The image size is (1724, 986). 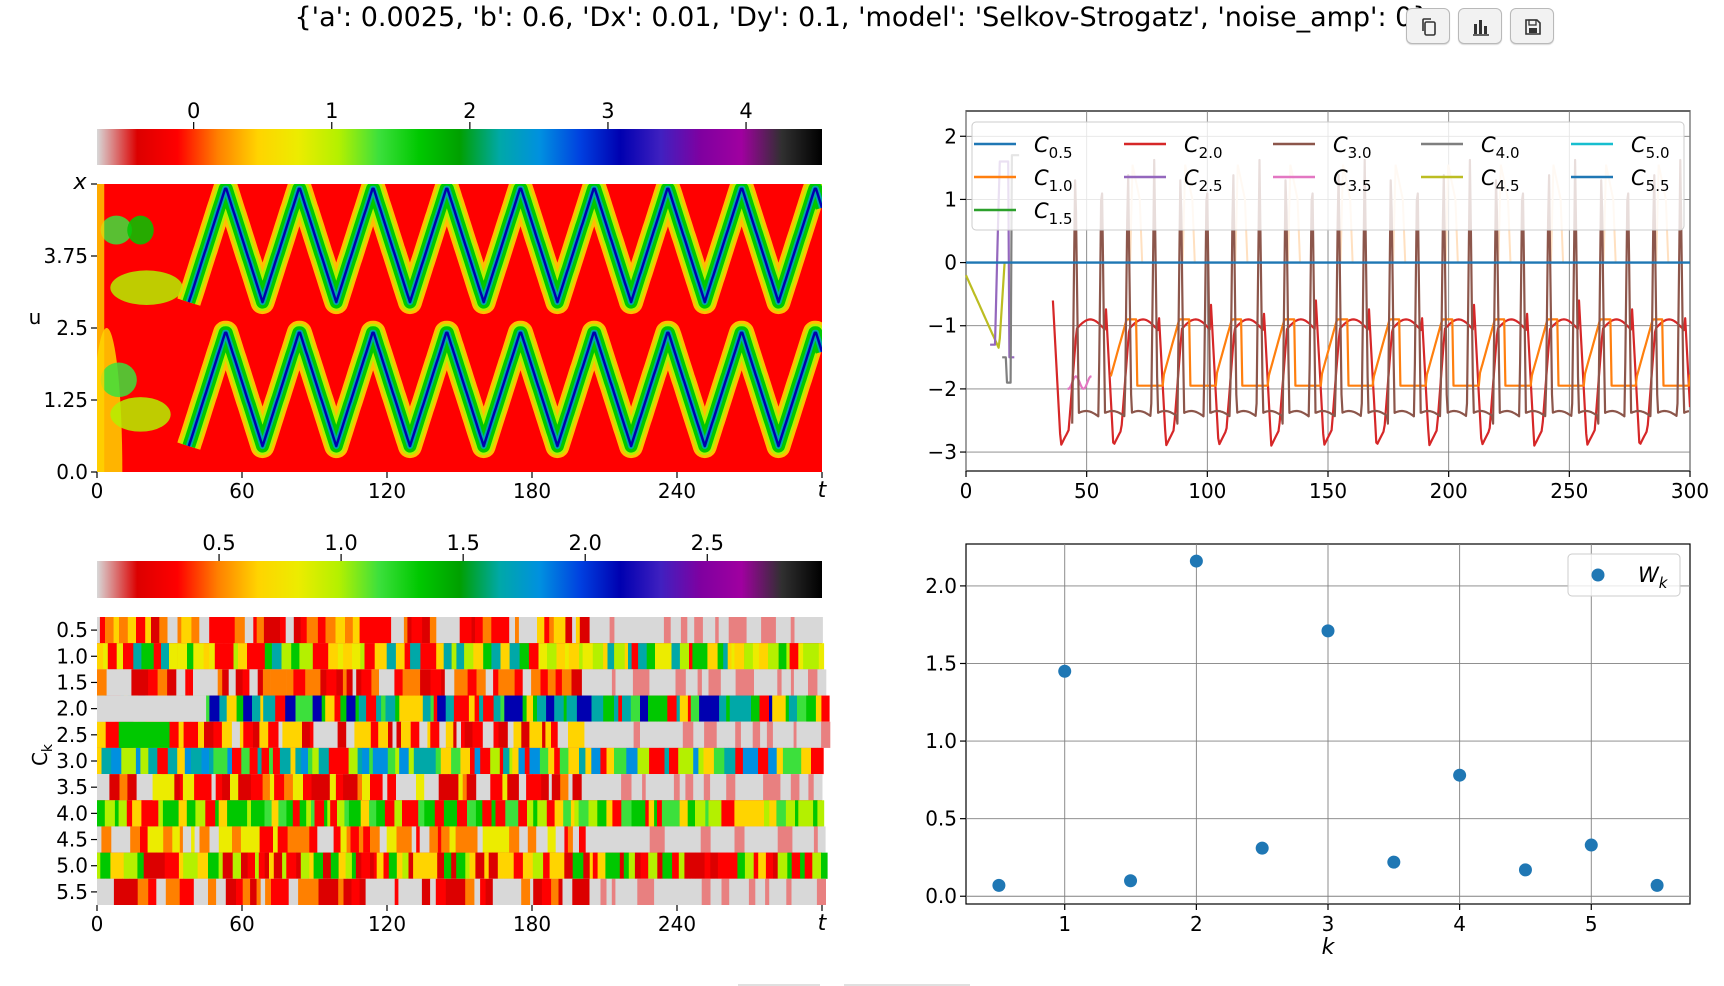 What do you see at coordinates (140, 230) in the screenshot?
I see `wave-blob` at bounding box center [140, 230].